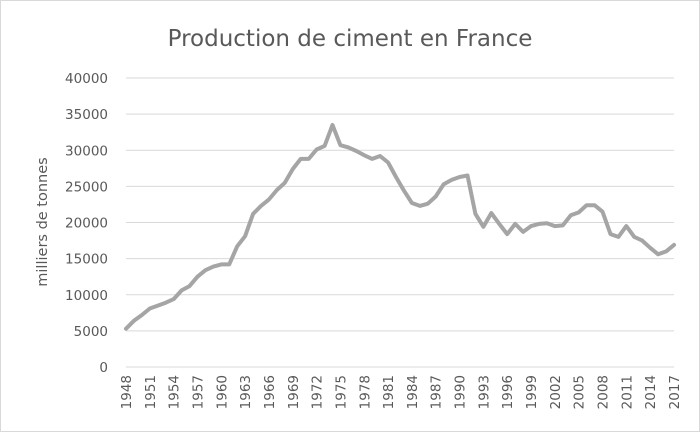 The width and height of the screenshot is (700, 432). What do you see at coordinates (246, 392) in the screenshot?
I see `x-tick-label: 1963` at bounding box center [246, 392].